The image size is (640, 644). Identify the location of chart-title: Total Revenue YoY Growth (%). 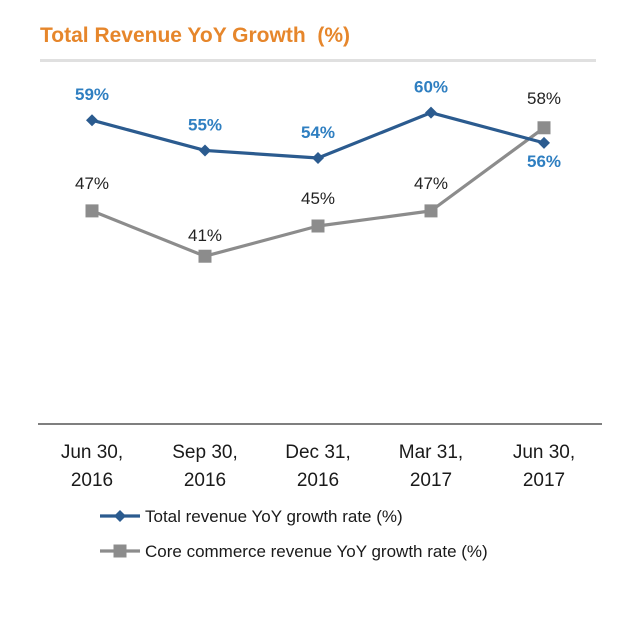
(195, 35).